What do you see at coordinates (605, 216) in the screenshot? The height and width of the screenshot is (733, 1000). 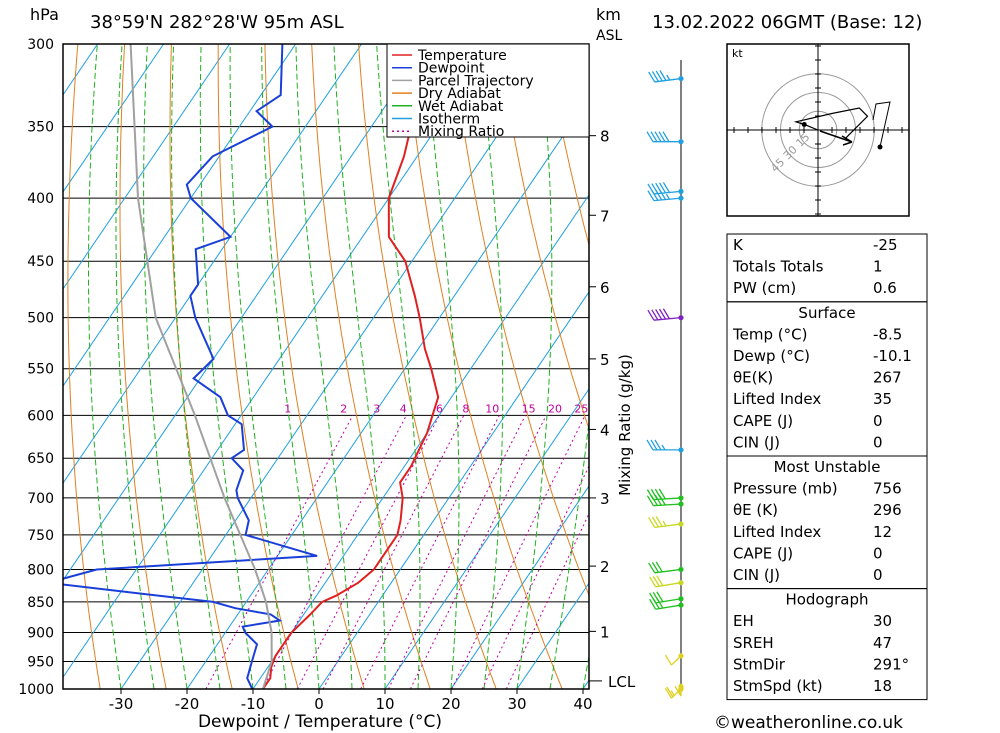 I see `height-km-label: 7` at bounding box center [605, 216].